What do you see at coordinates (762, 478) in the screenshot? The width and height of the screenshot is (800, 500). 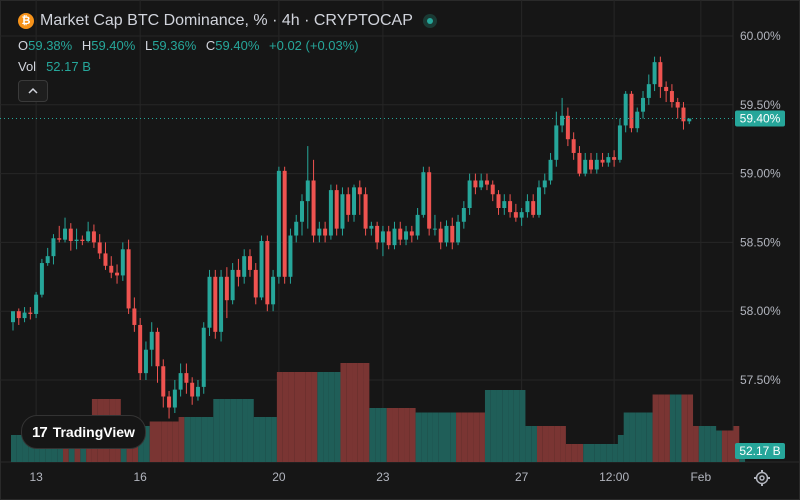 I see `gear-icon` at bounding box center [762, 478].